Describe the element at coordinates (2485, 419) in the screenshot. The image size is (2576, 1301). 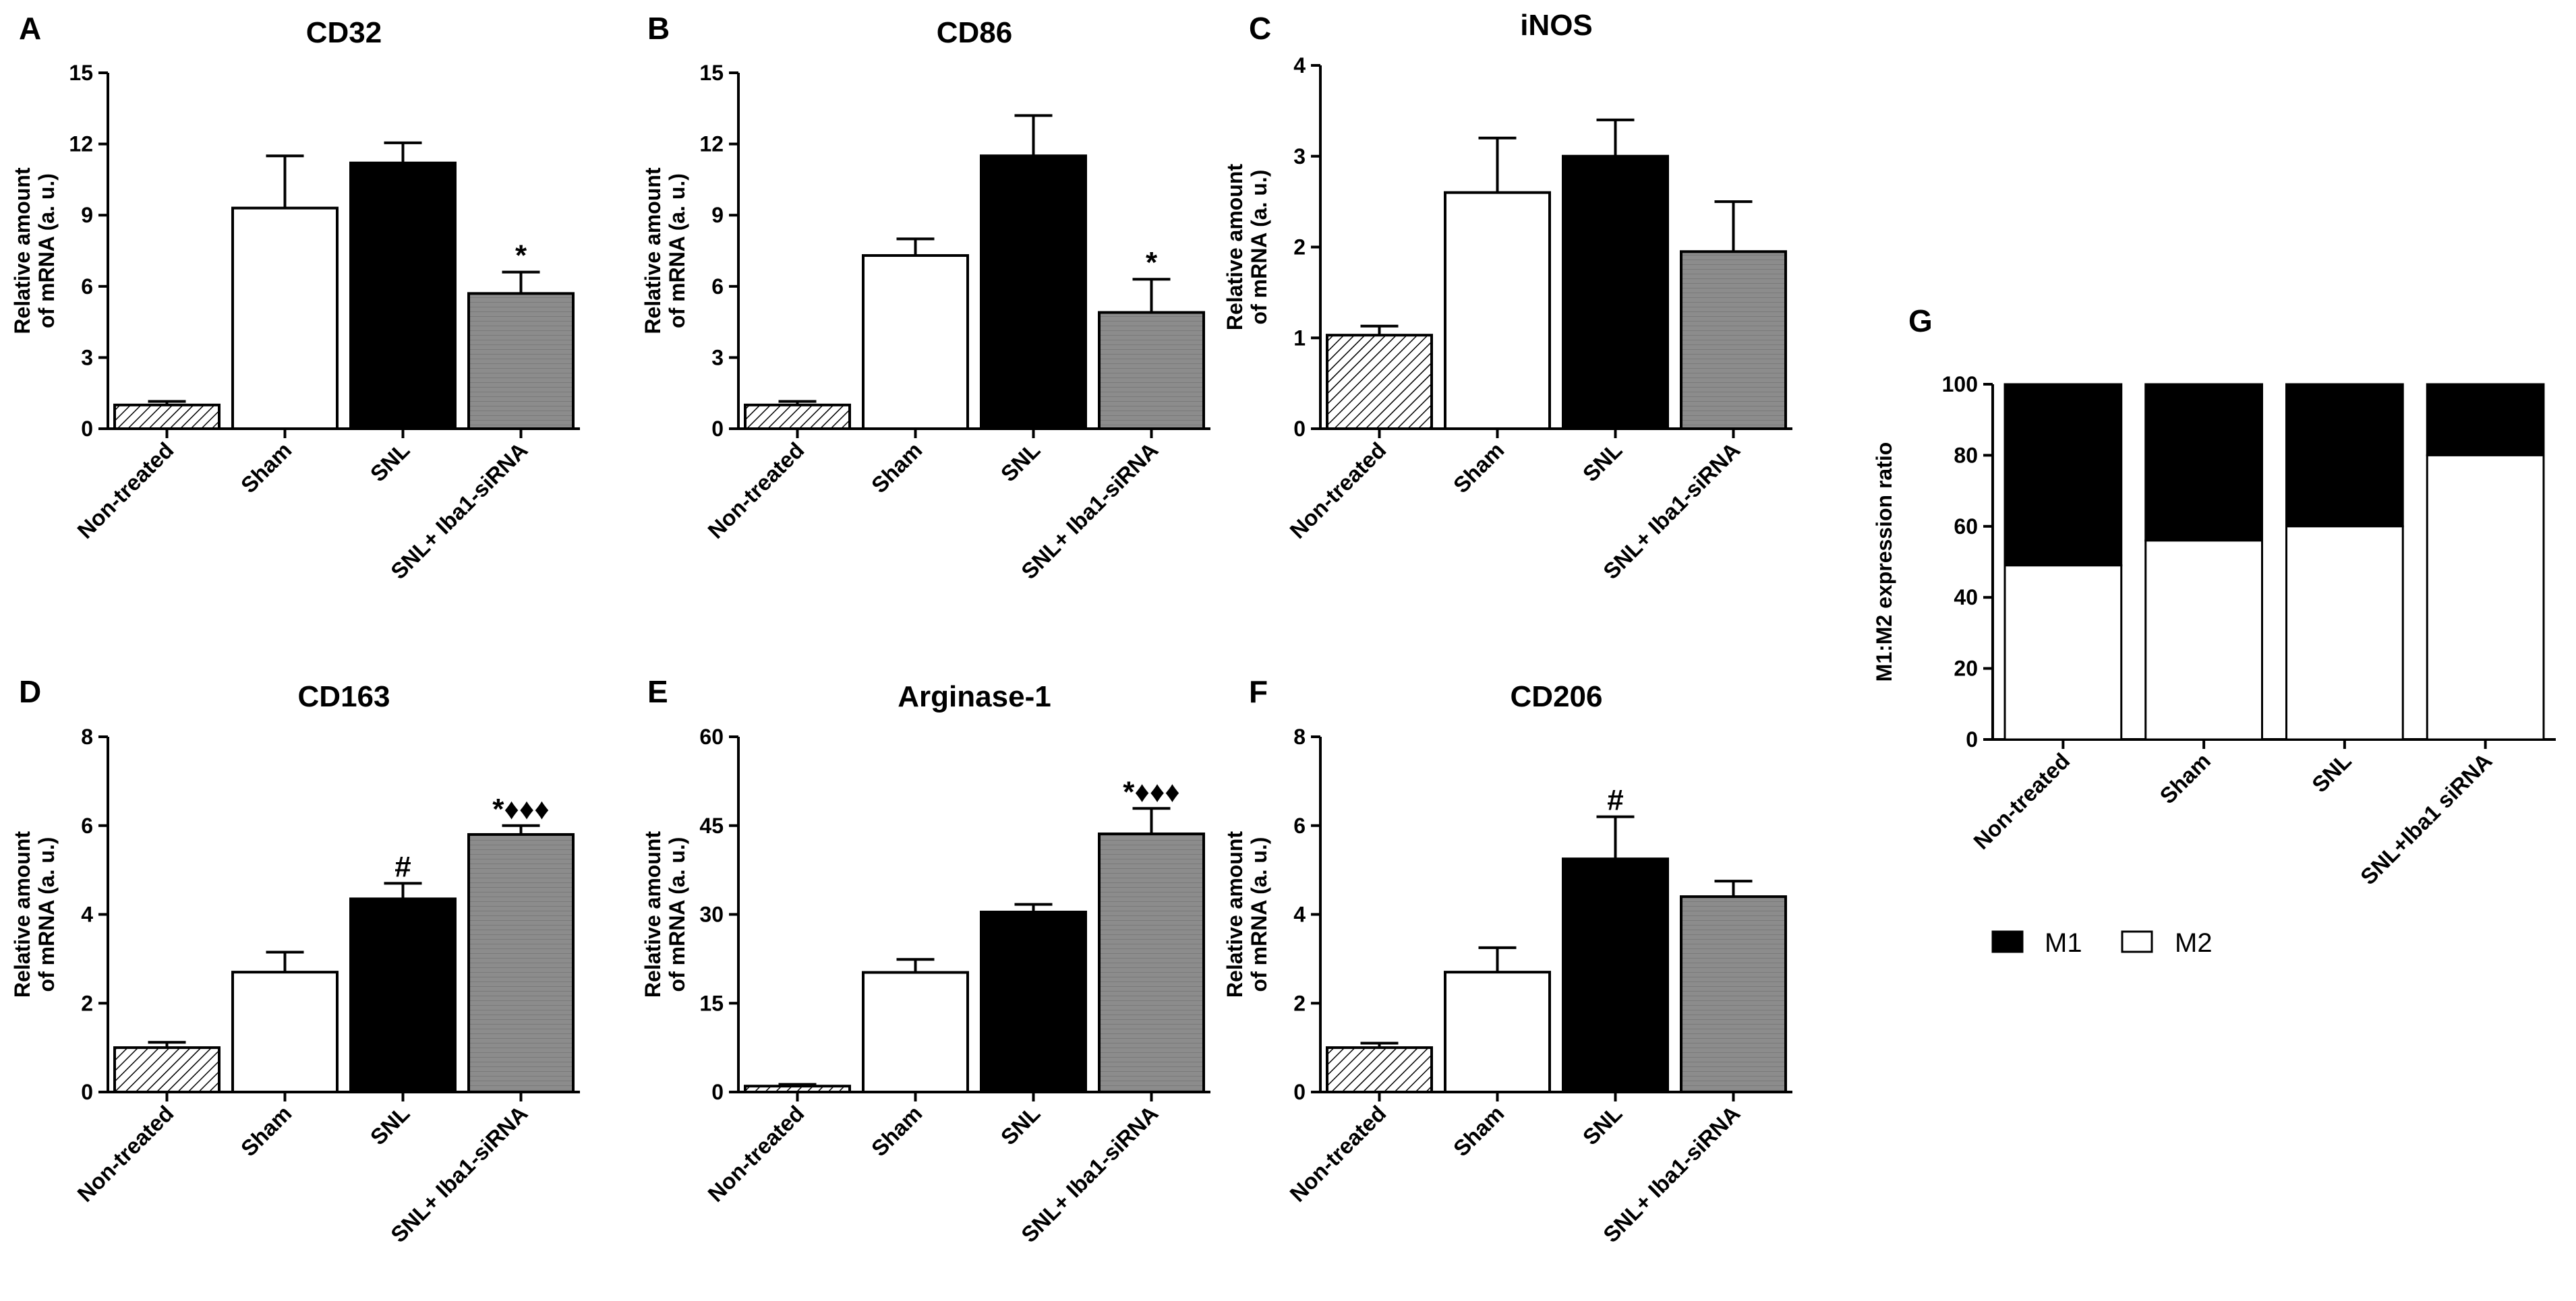
I see `bar-m1-snl-iba1-sirna` at that location.